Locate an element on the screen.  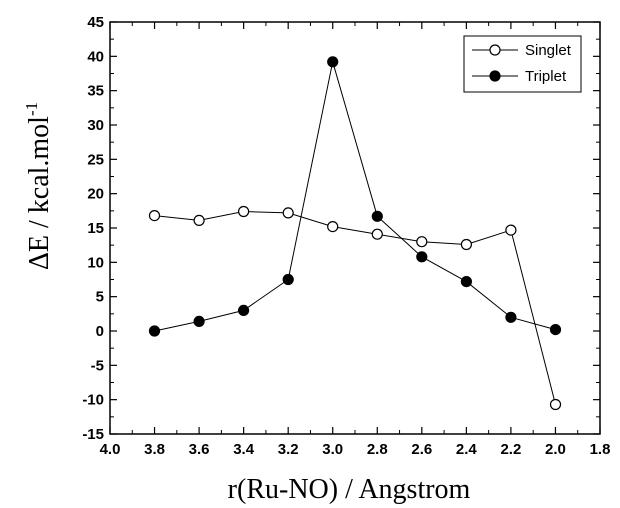
y-axis-title: ΔE / kcal.mol-1 is located at coordinates (38, 186).